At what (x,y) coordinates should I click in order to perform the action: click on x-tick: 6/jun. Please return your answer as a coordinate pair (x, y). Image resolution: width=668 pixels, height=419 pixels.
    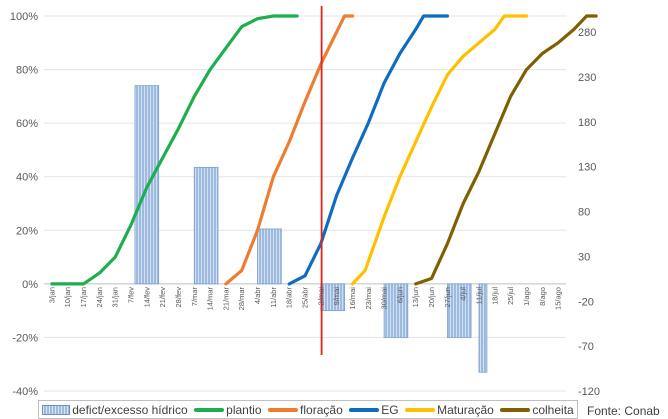
    Looking at the image, I should click on (399, 295).